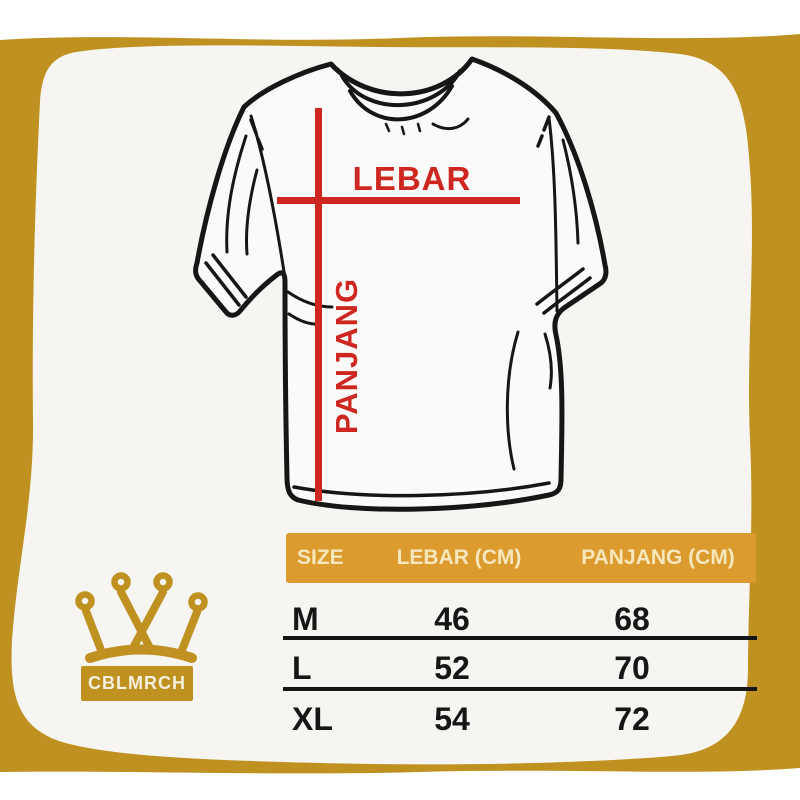  I want to click on panjang-value: 68, so click(632, 619).